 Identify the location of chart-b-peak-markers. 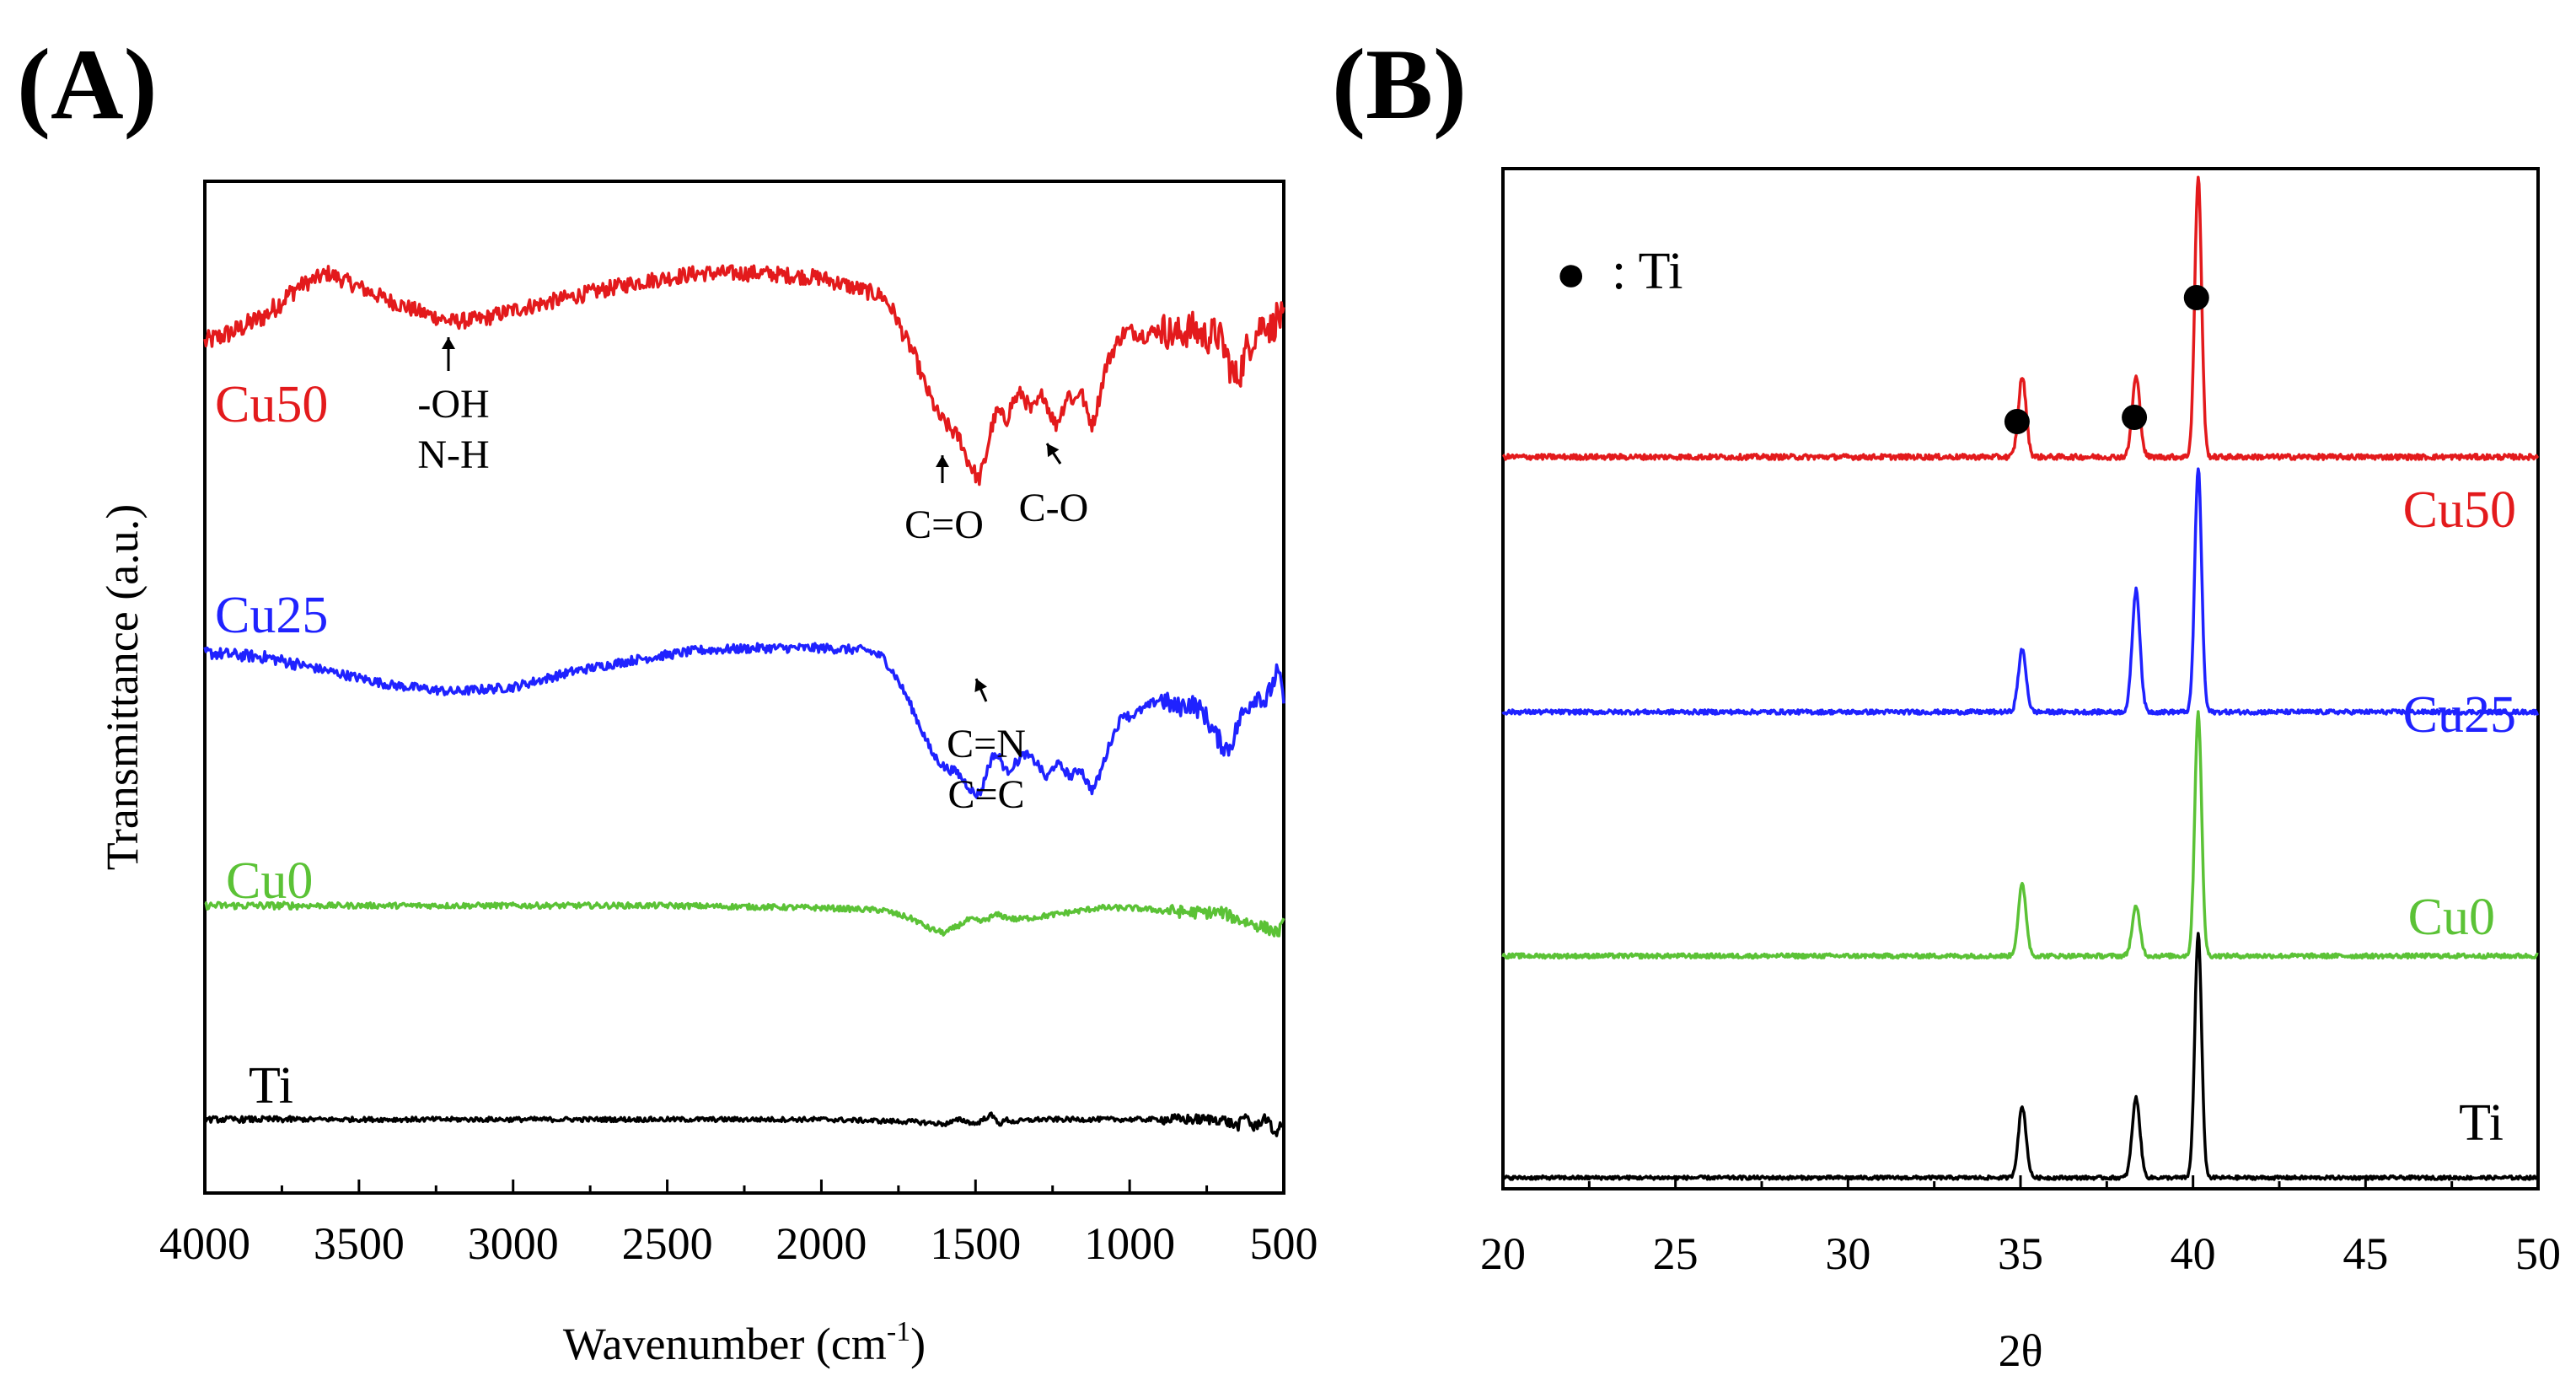
(2106, 359).